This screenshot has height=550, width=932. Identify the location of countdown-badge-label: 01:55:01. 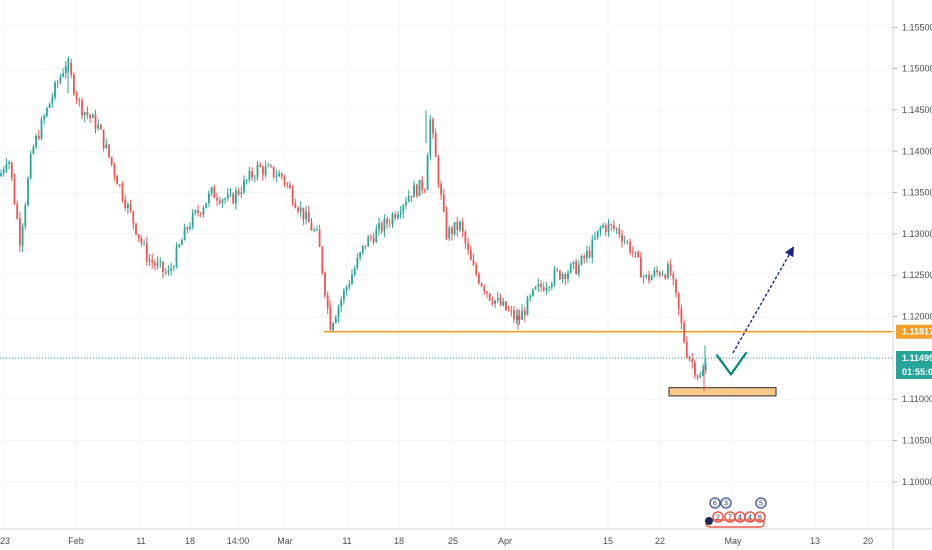
(917, 372).